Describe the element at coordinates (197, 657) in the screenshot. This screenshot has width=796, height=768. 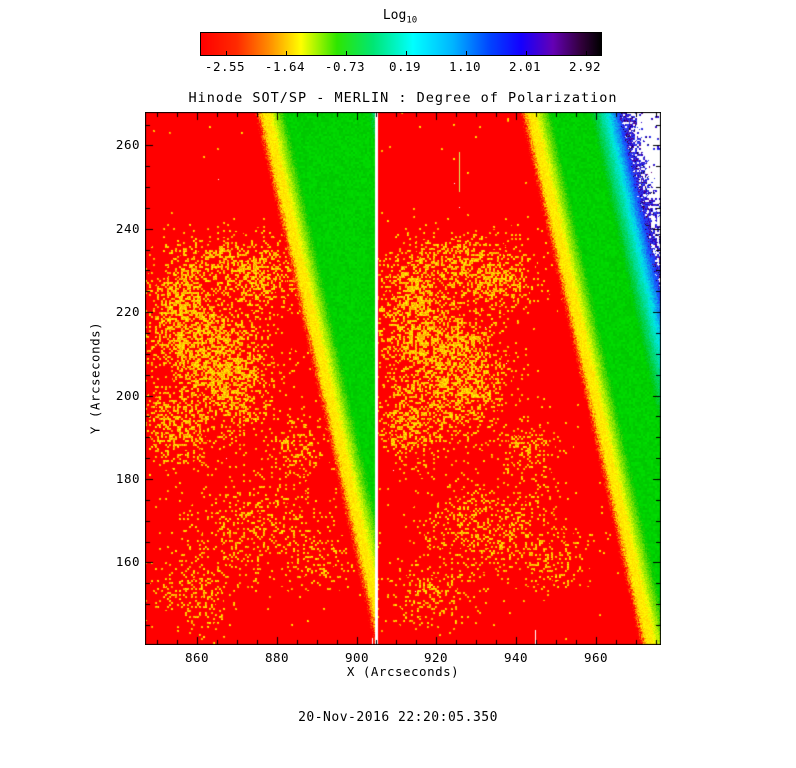
I see `x-tick-label: 860` at that location.